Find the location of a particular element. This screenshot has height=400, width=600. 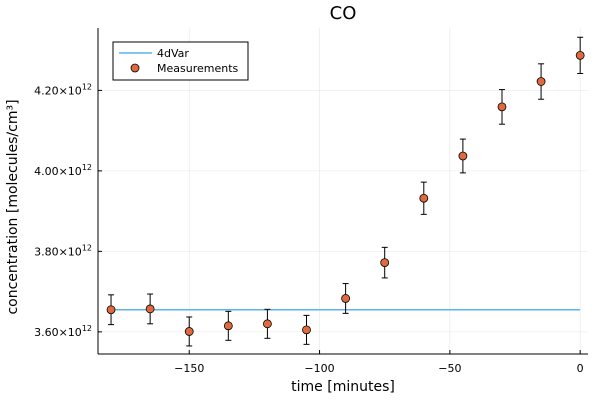

y-tick-label: 4.00×1012 is located at coordinates (63, 170).